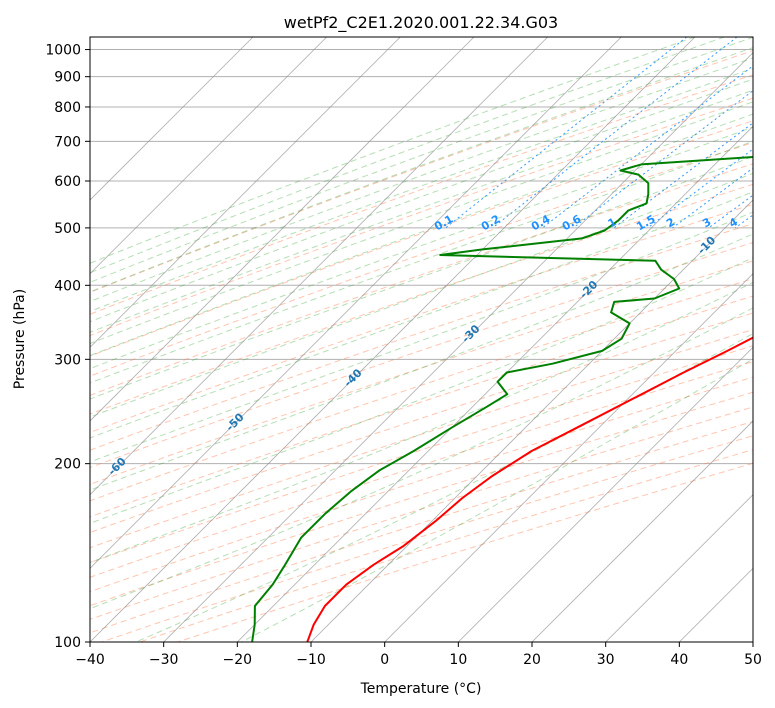 This screenshot has width=775, height=708. Describe the element at coordinates (606, 660) in the screenshot. I see `x-tick-label: 30` at that location.